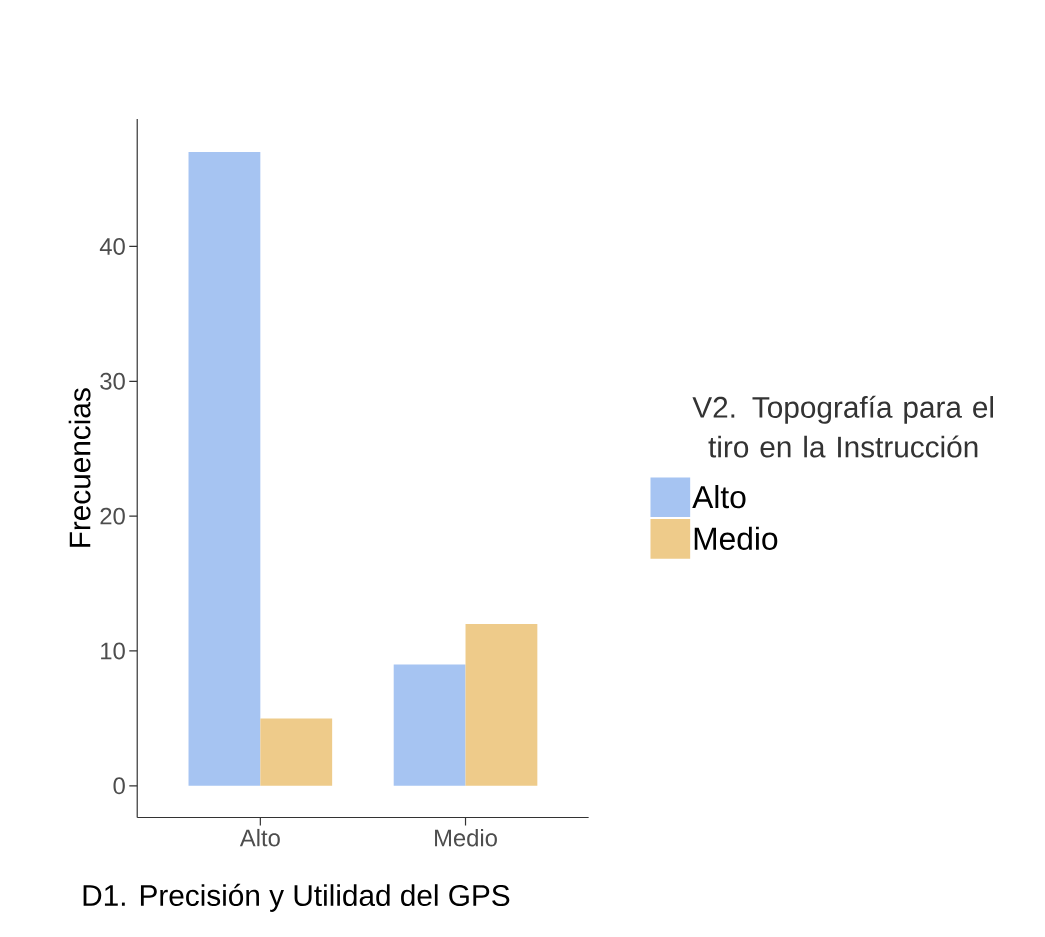 Image resolution: width=1045 pixels, height=937 pixels. What do you see at coordinates (119, 786) in the screenshot?
I see `y-tick-label: 0` at bounding box center [119, 786].